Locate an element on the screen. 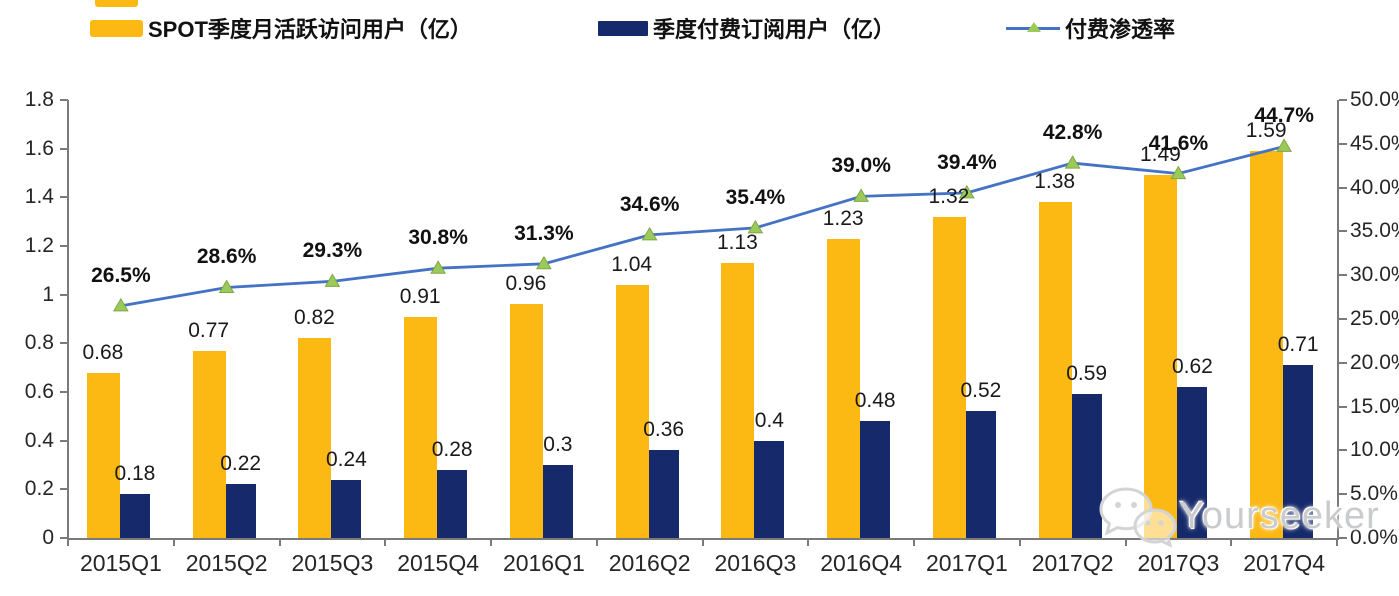 The height and width of the screenshot is (596, 1399). subs-value-label: 0.52 is located at coordinates (981, 391).